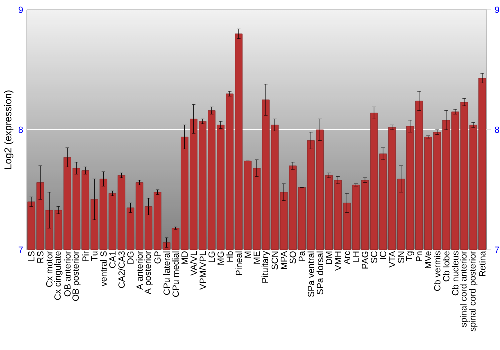 The width and height of the screenshot is (500, 350). Describe the element at coordinates (437, 272) in the screenshot. I see `x-tick-label: Cb vermis` at that location.